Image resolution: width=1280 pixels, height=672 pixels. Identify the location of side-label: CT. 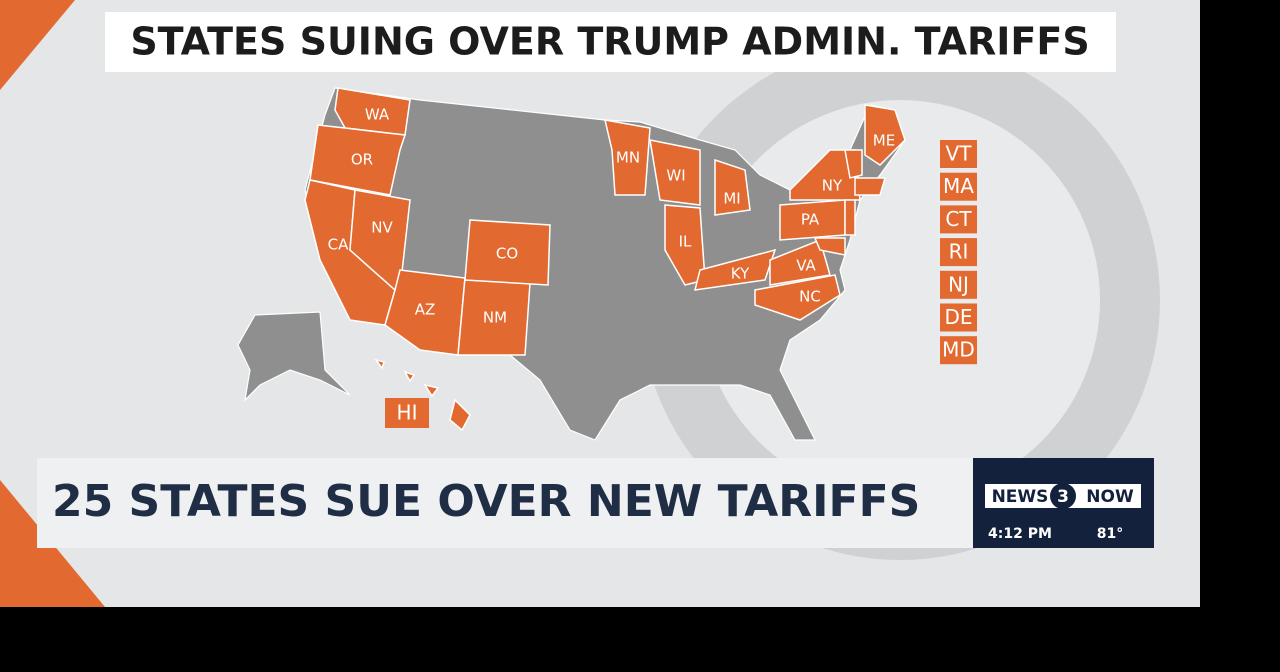
(958, 219).